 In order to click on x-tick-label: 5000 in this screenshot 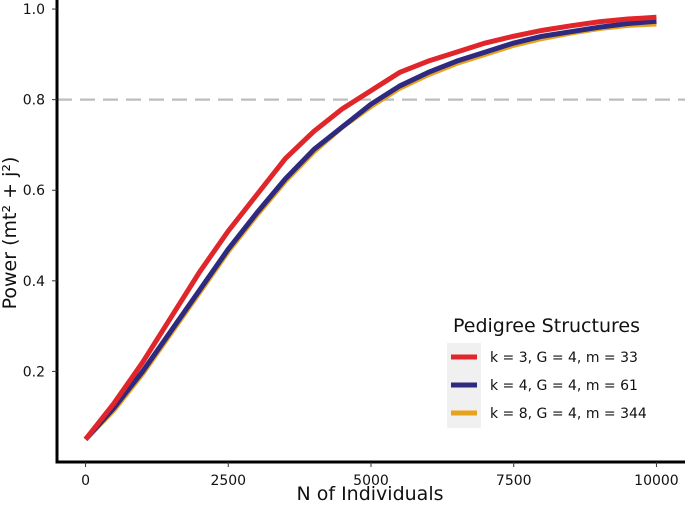, I will do `click(371, 481)`.